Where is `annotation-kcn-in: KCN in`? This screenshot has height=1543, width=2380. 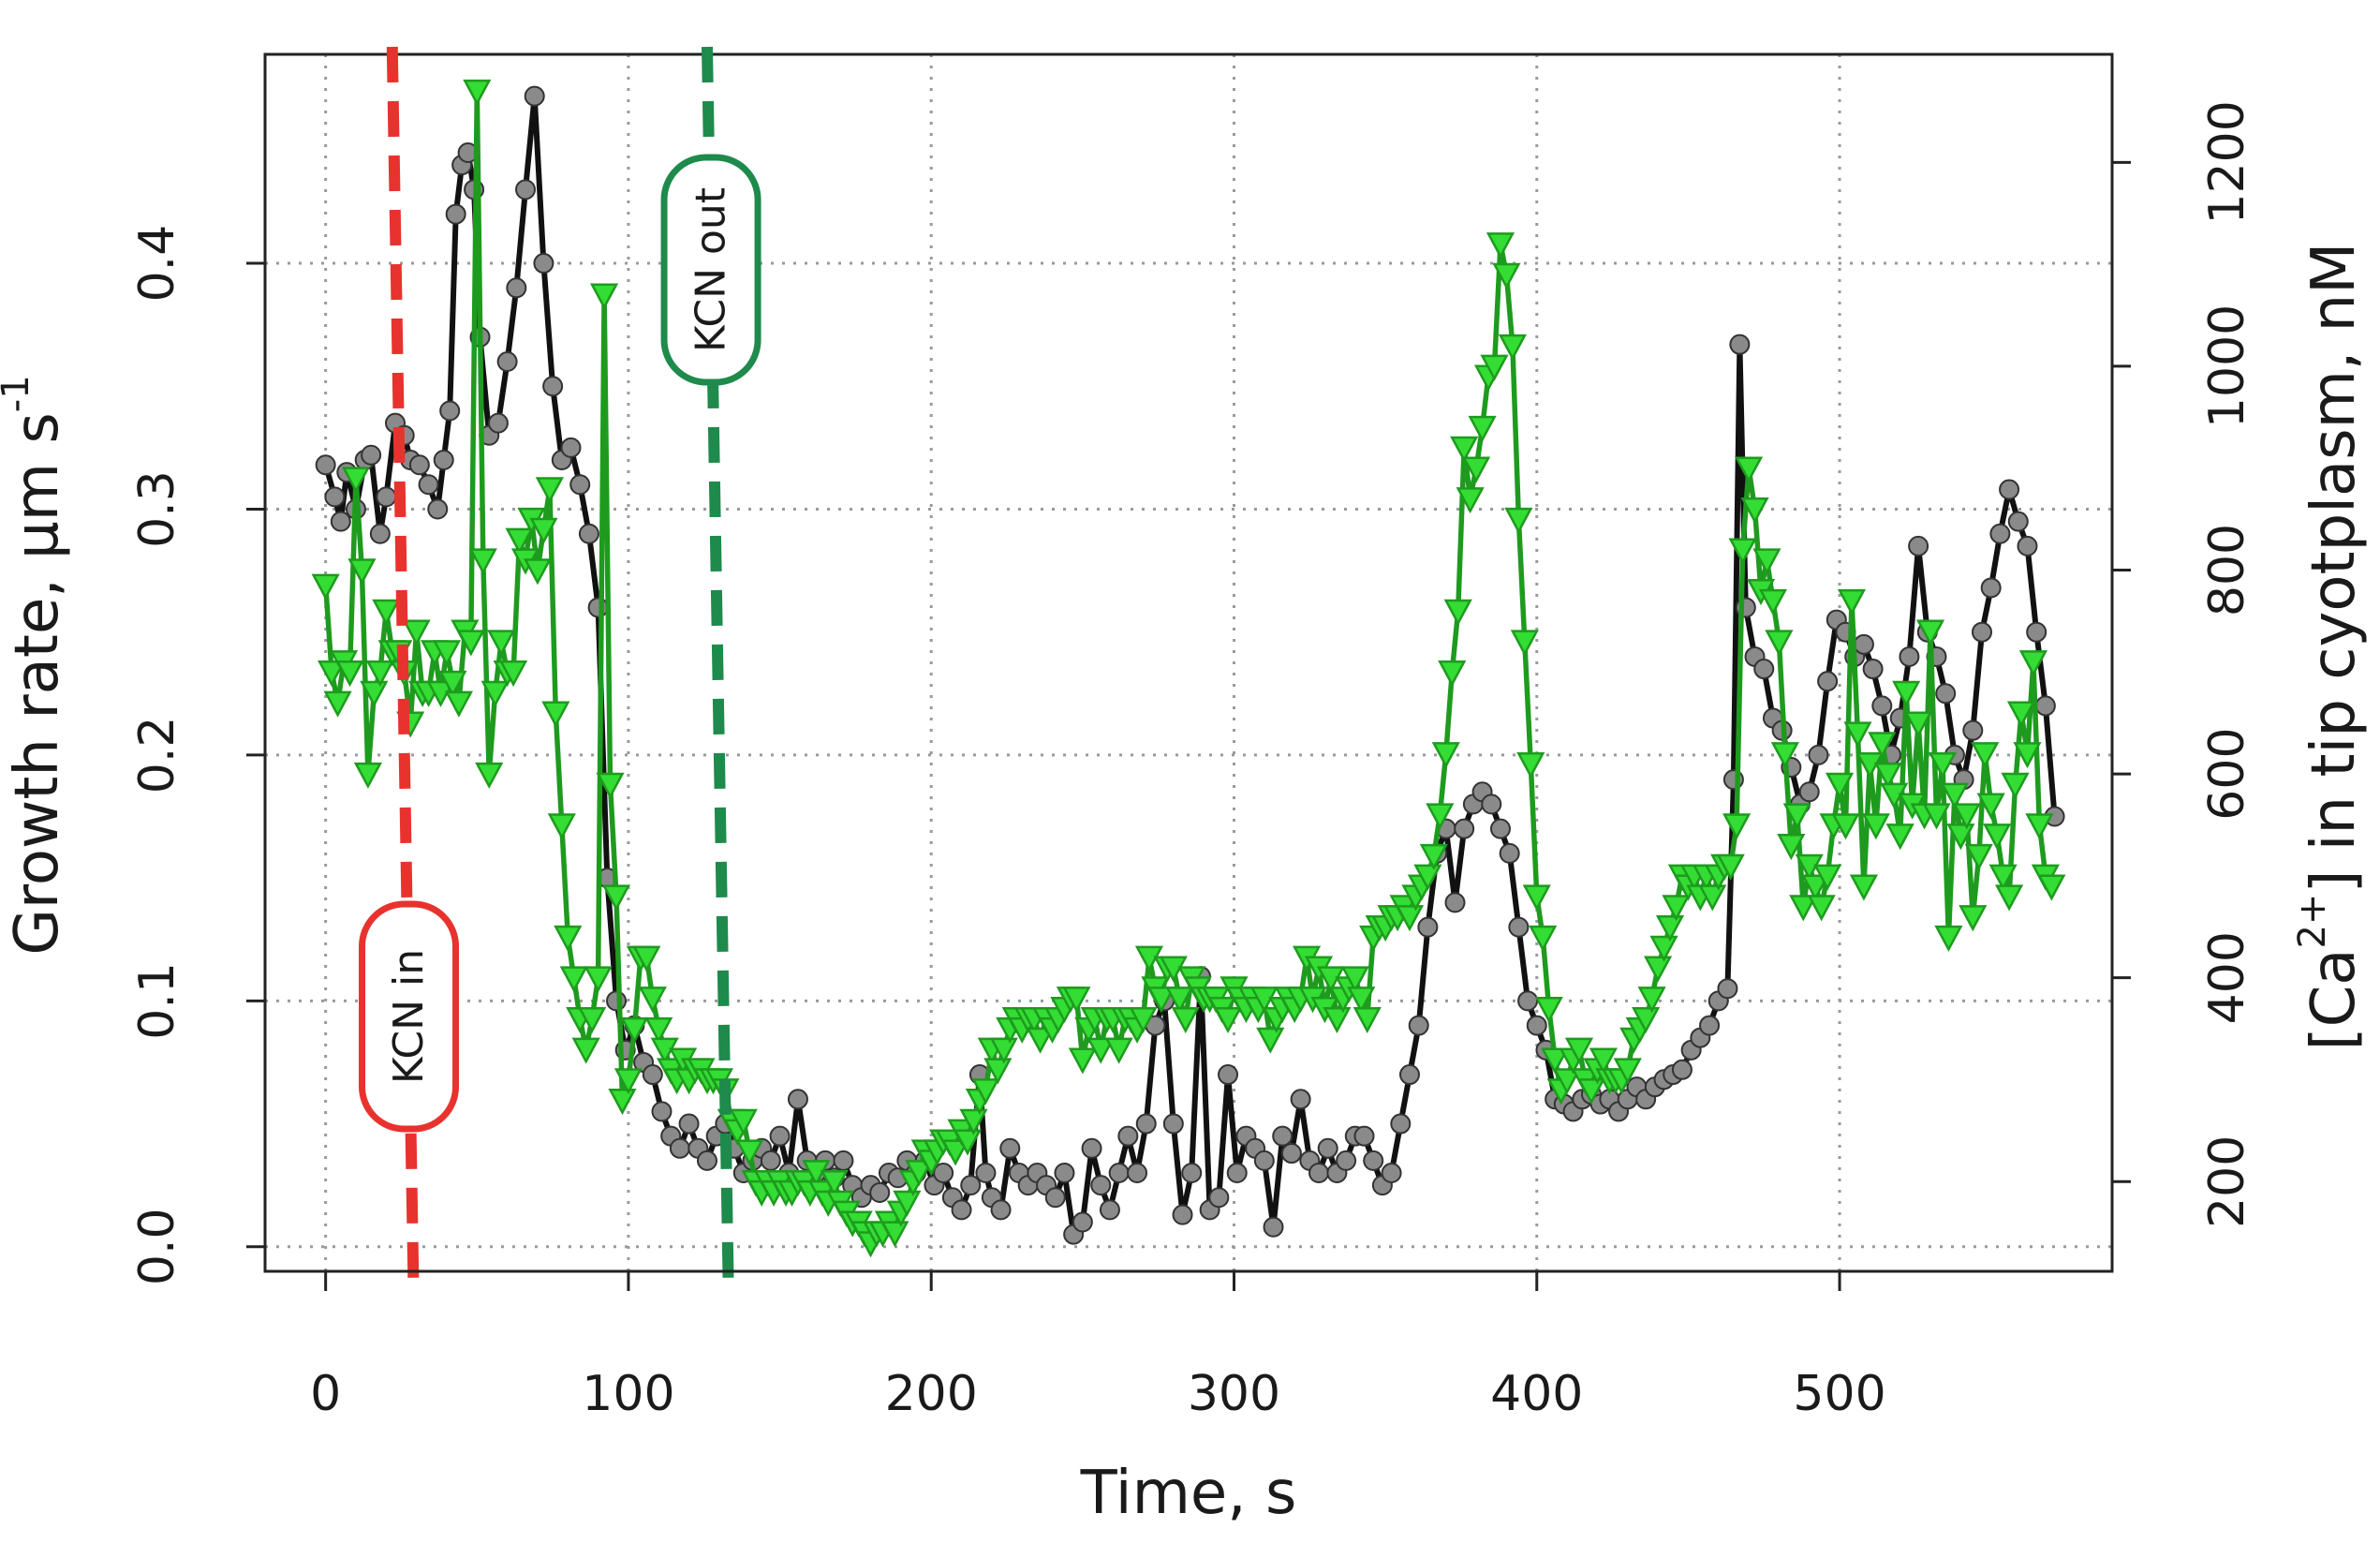
annotation-kcn-in: KCN in is located at coordinates (409, 665).